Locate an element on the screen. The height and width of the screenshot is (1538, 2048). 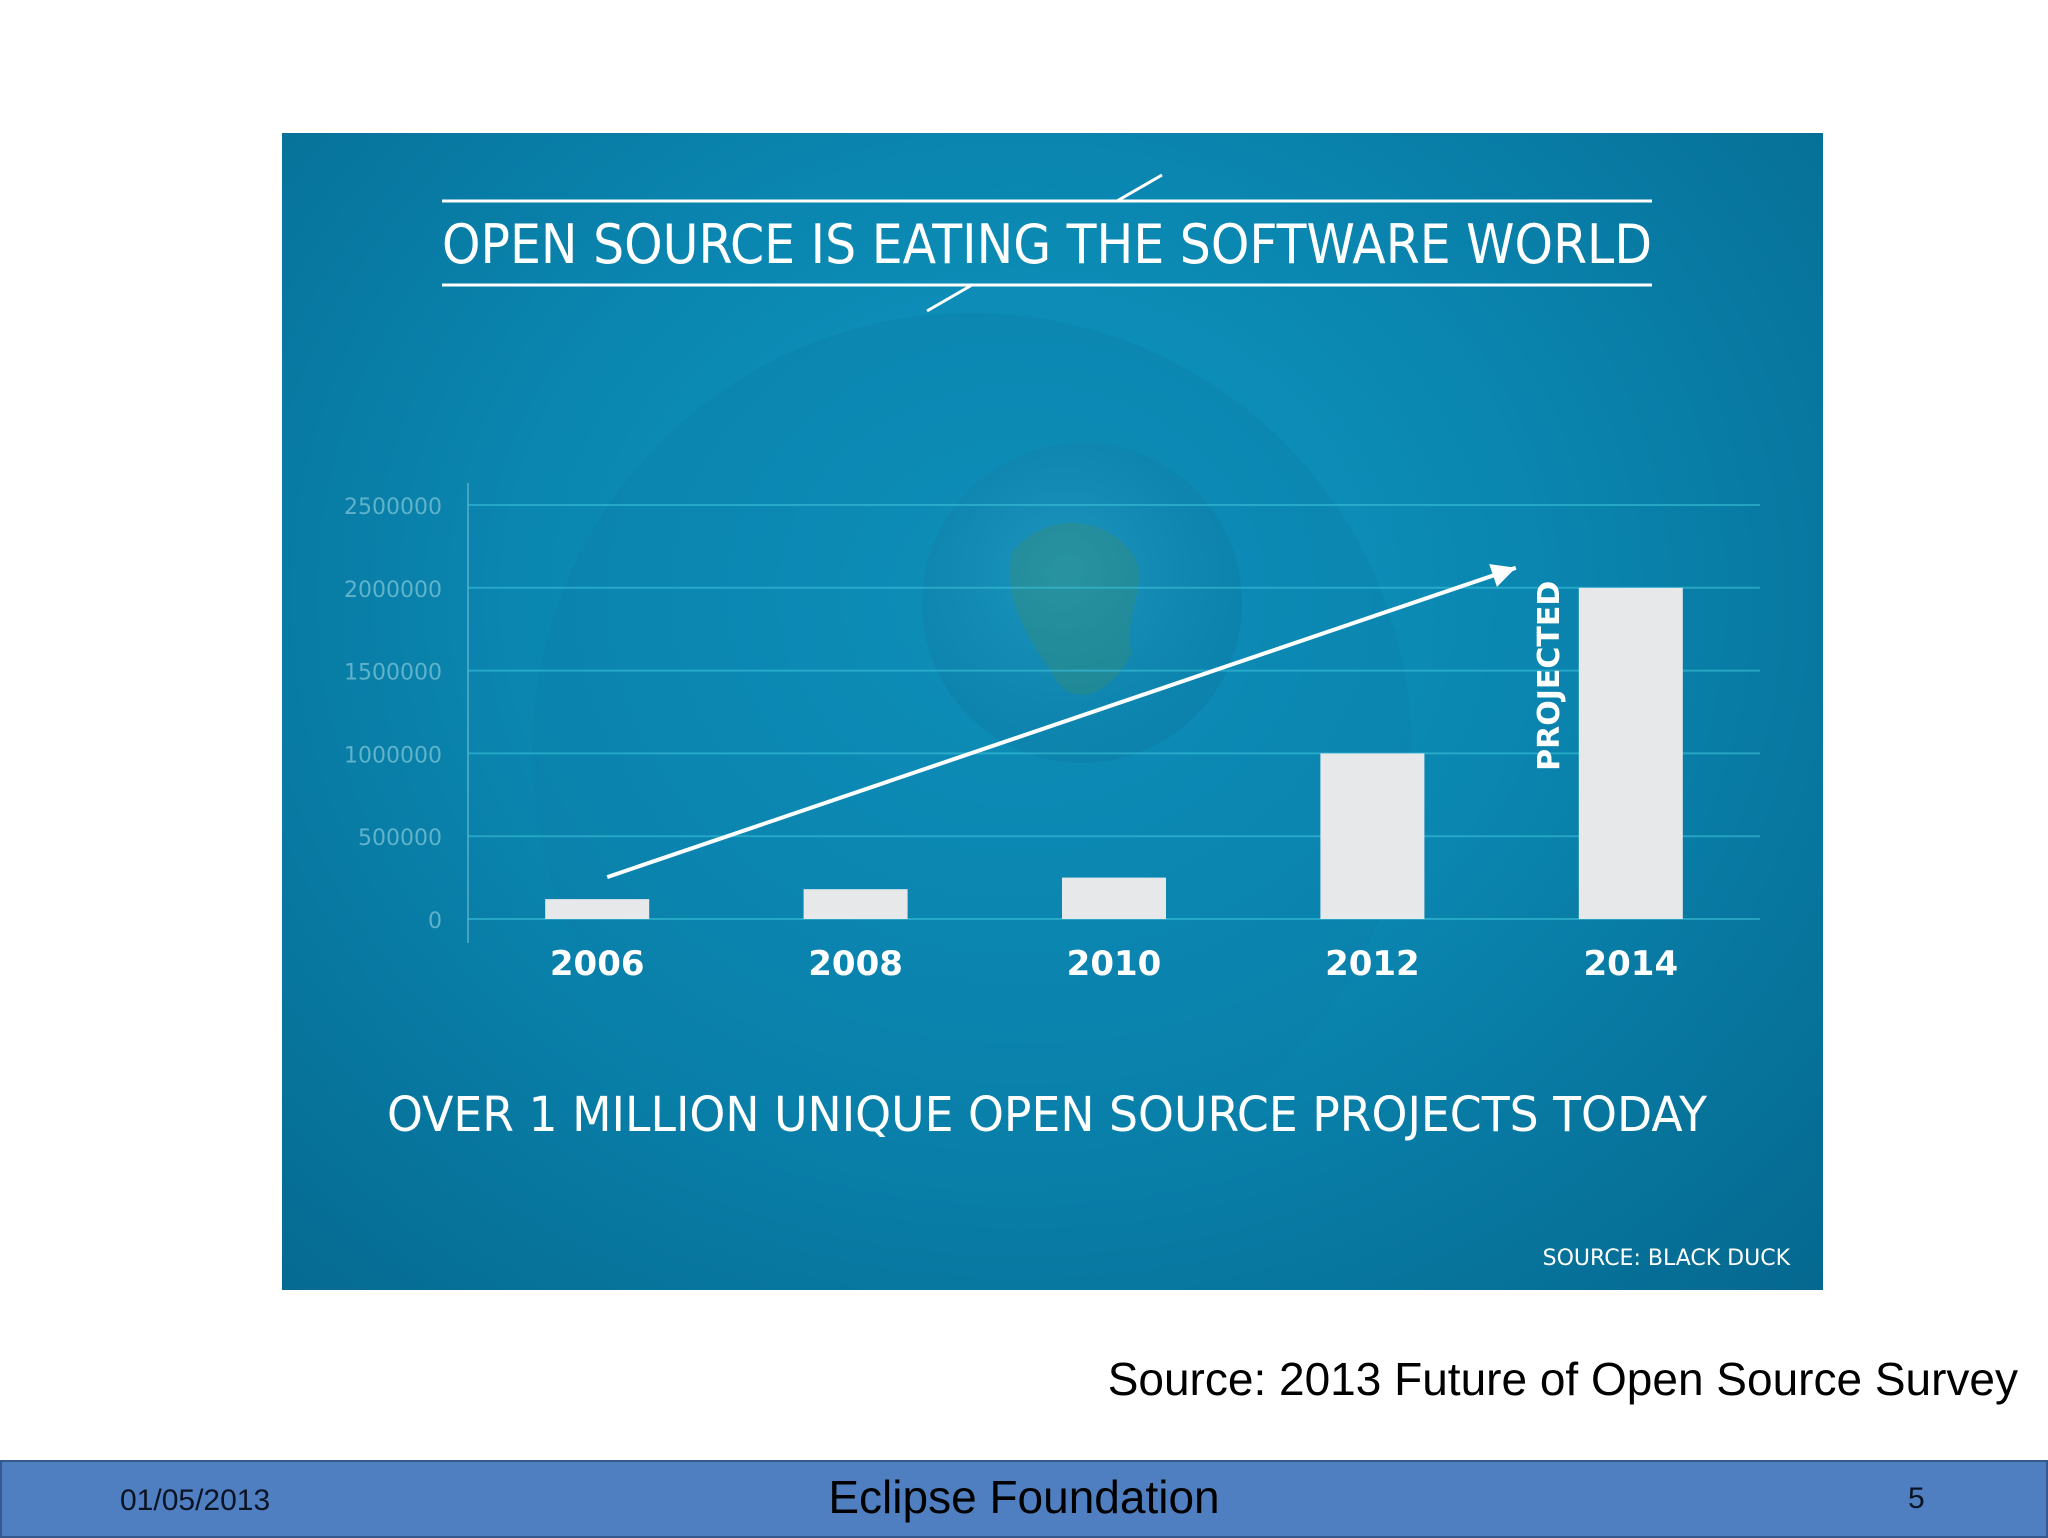
x-axis-labels: 2006 2008 2010 2012 2014 is located at coordinates (1114, 964).